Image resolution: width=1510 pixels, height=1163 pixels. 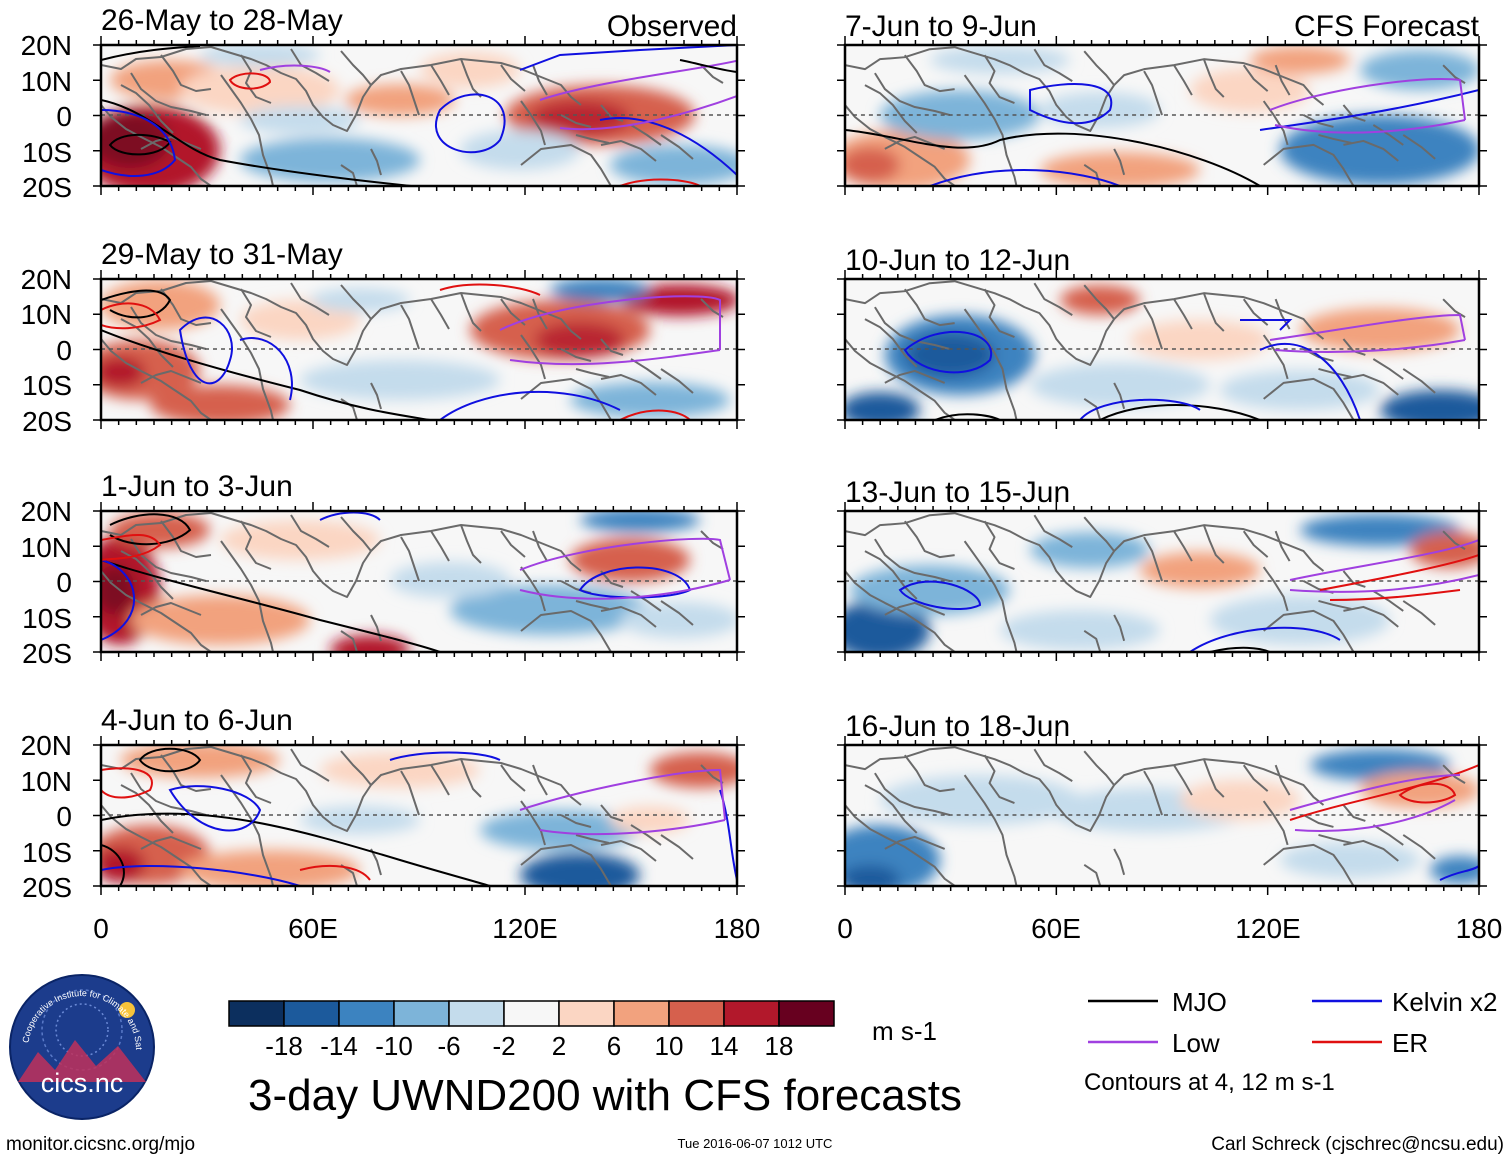 I want to click on panel-title: 13-Jun to 15-Jun, so click(x=957, y=492).